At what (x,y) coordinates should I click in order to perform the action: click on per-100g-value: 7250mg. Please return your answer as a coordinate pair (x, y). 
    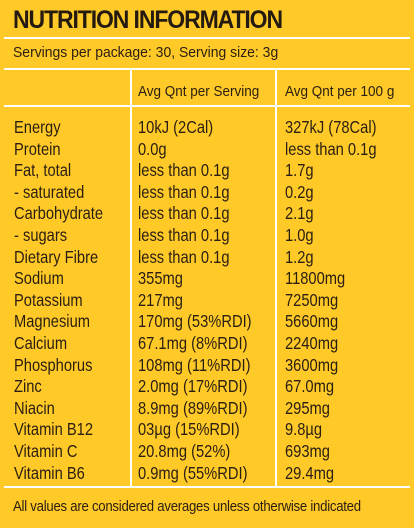
    Looking at the image, I should click on (312, 299).